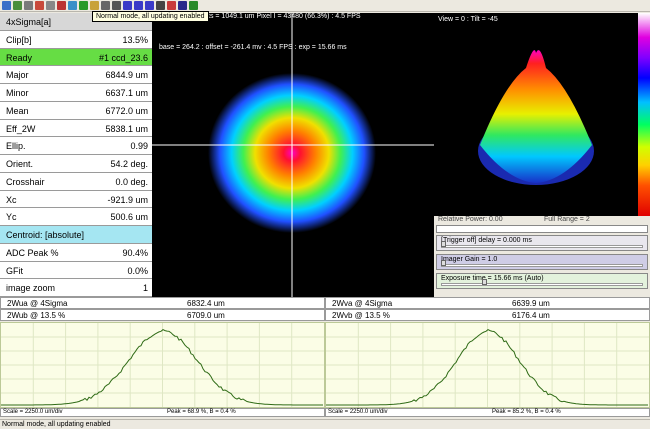  What do you see at coordinates (76, 93) in the screenshot?
I see `measurement-row: Minor 6637.1 um` at bounding box center [76, 93].